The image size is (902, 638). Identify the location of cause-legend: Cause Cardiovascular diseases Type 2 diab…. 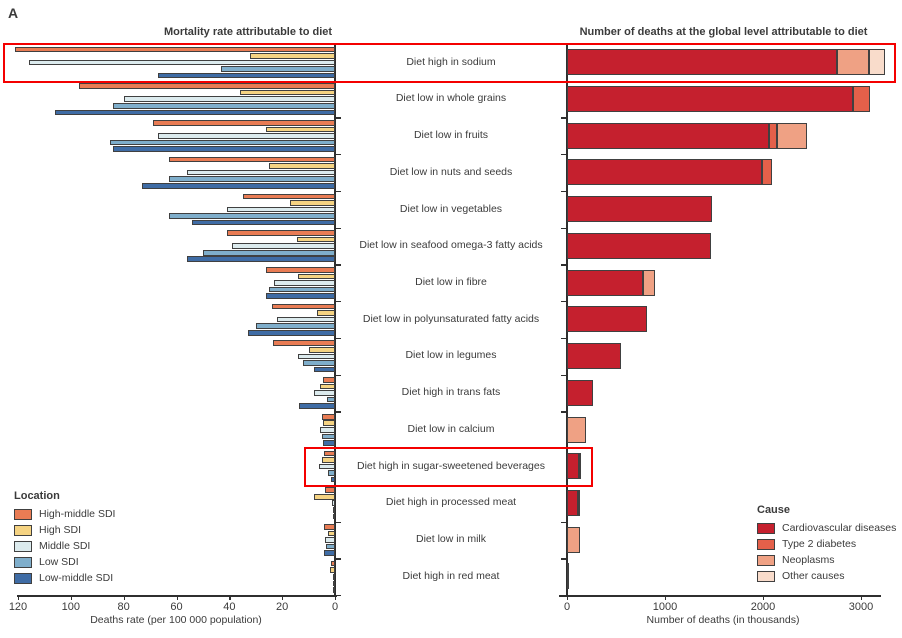
(826, 544).